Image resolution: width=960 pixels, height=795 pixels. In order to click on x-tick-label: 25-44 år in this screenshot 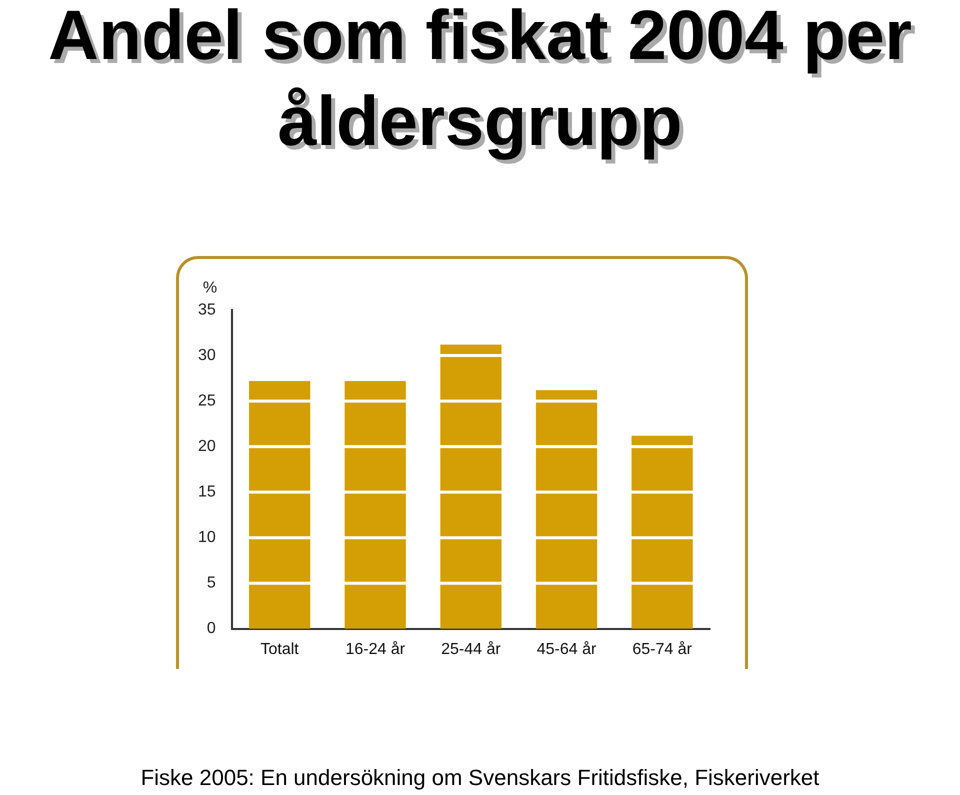, I will do `click(471, 649)`.